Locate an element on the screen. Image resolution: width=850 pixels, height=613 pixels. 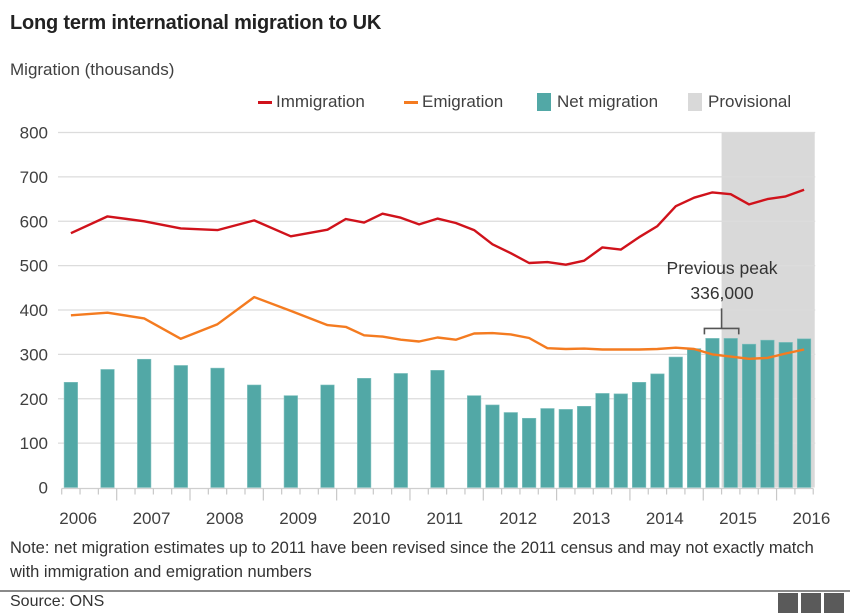
x-tick-label: 2008 is located at coordinates (225, 518).